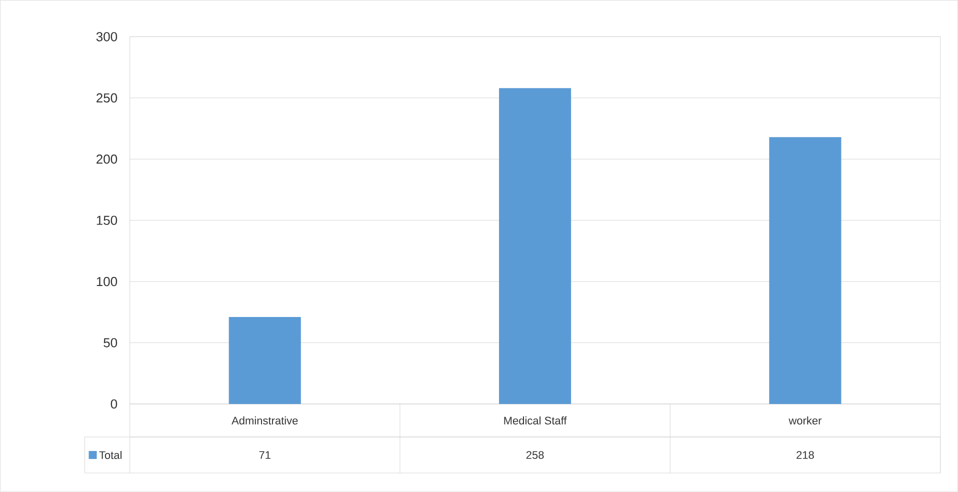 The height and width of the screenshot is (492, 958). I want to click on y-tick-label: 50, so click(111, 343).